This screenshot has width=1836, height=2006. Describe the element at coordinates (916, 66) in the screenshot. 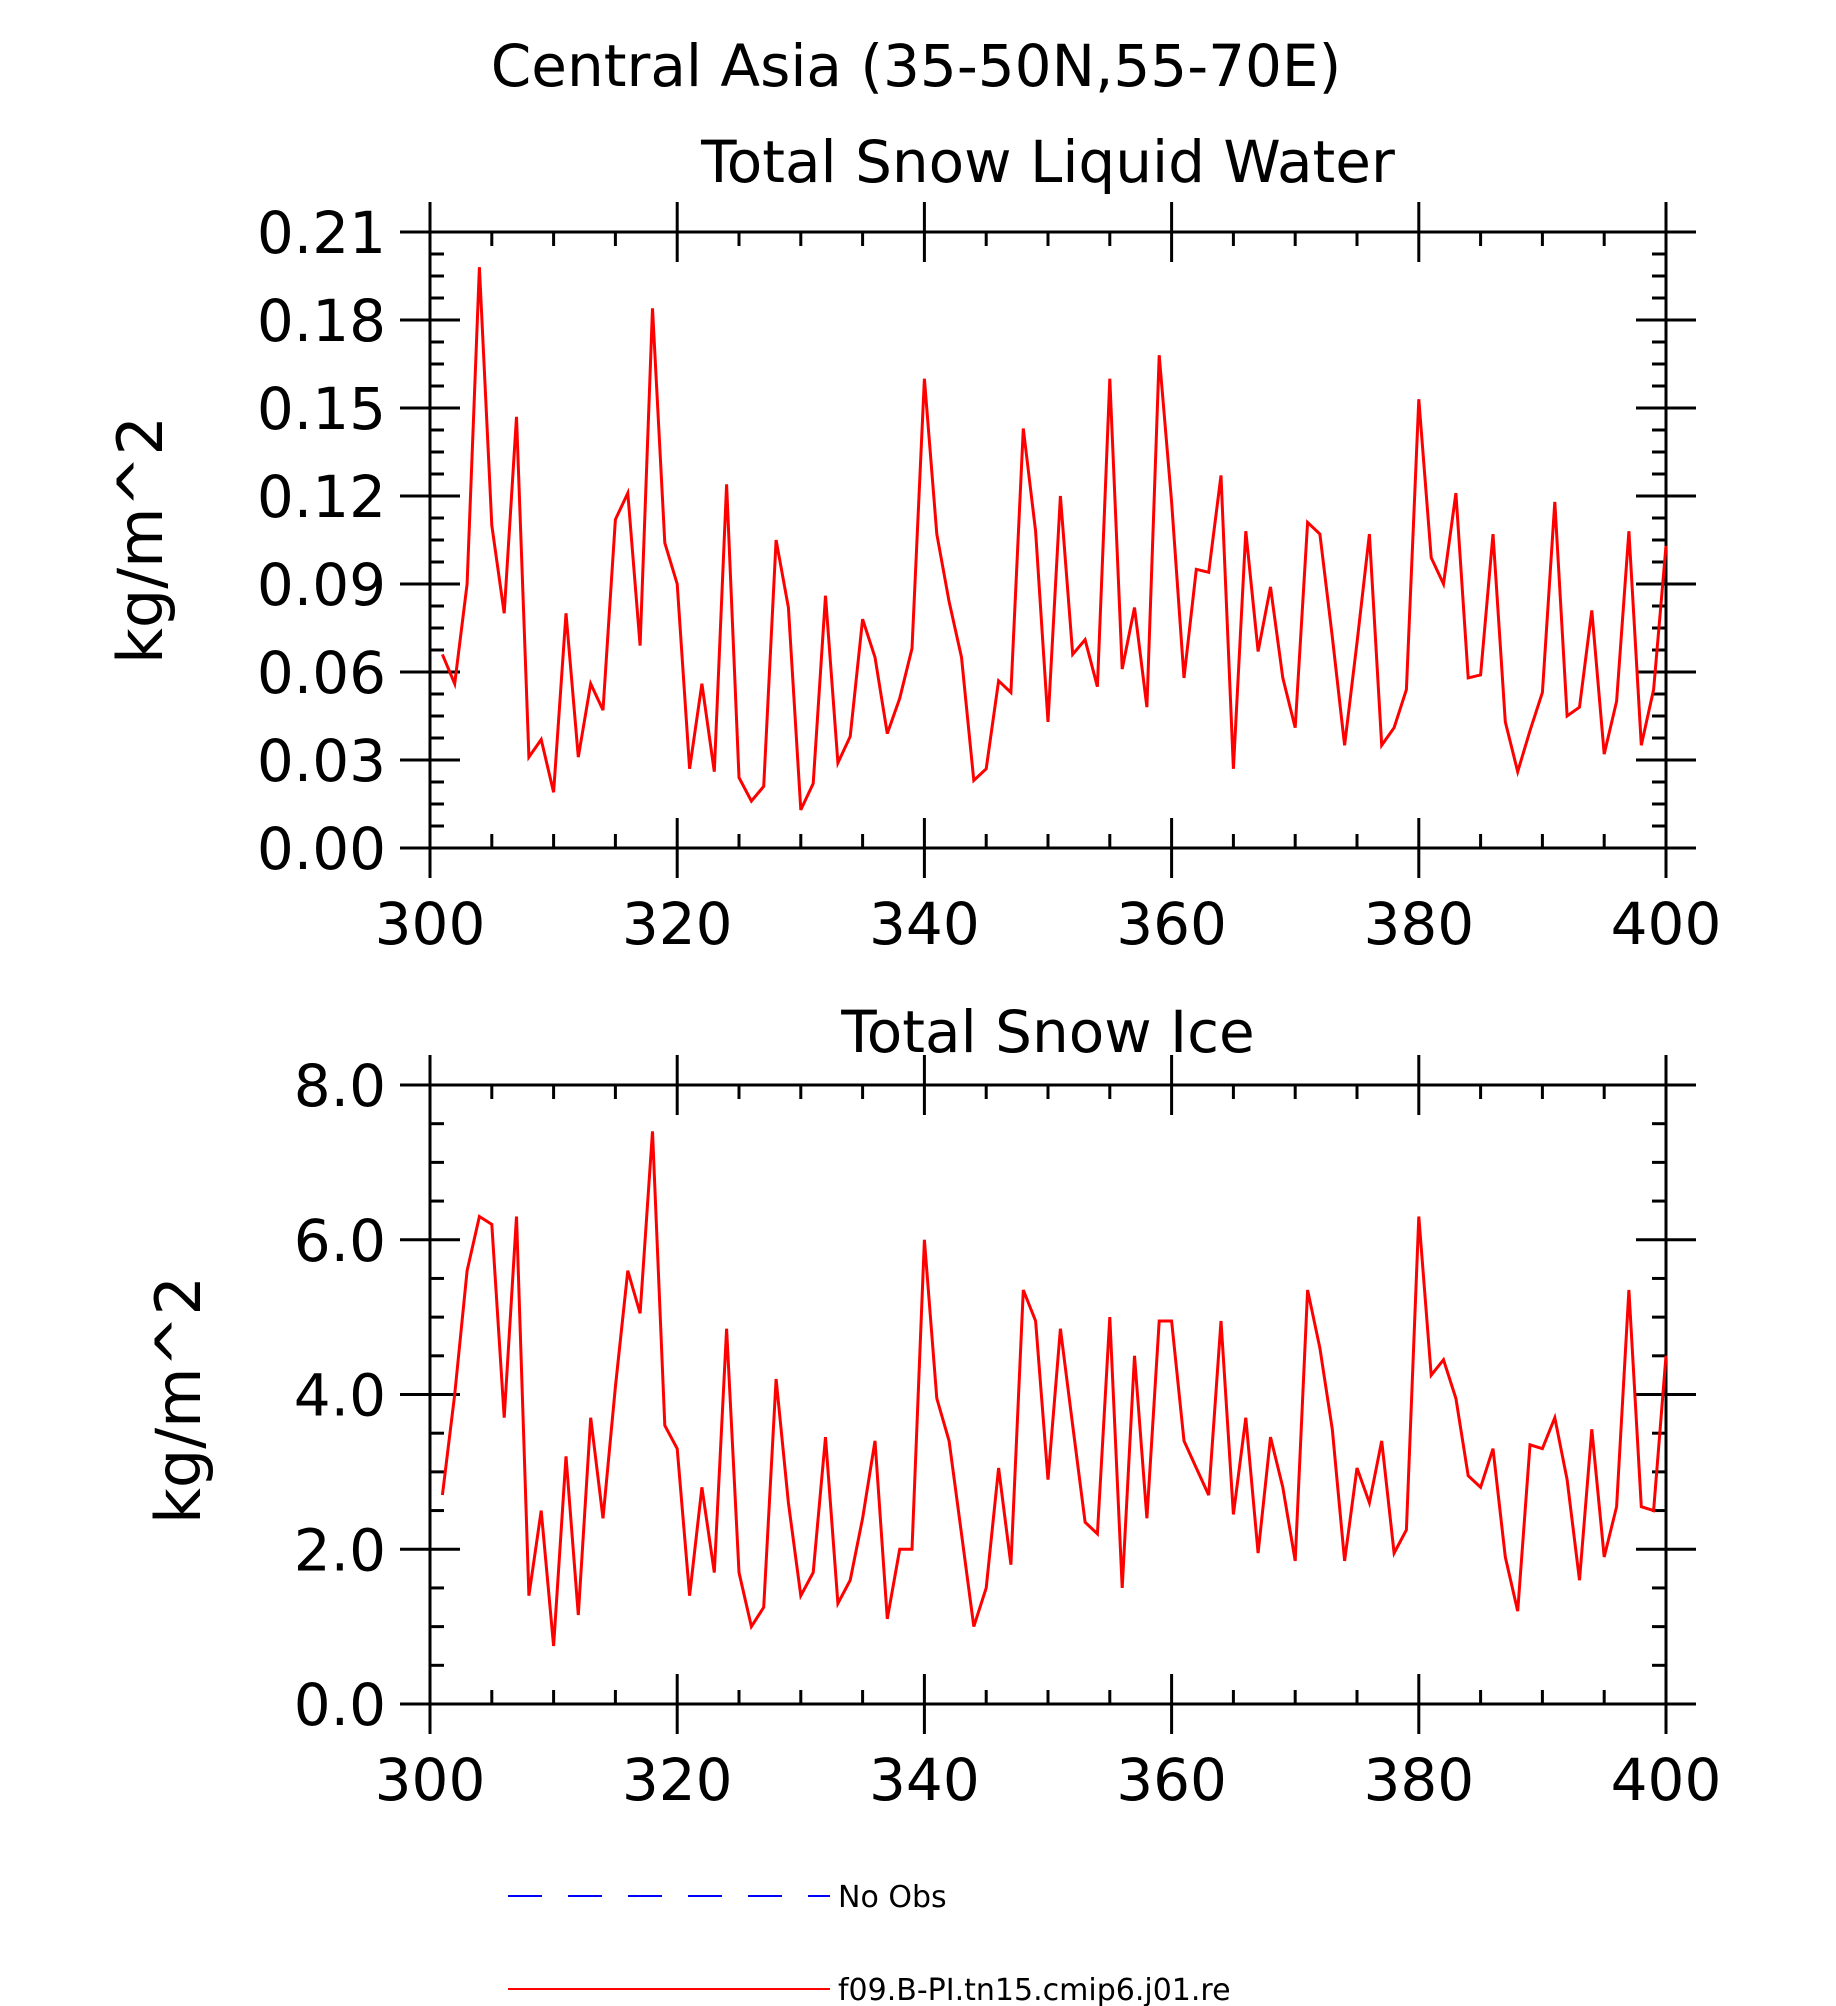

I see `main-title: Central Asia (35-50N,55-70E)` at that location.